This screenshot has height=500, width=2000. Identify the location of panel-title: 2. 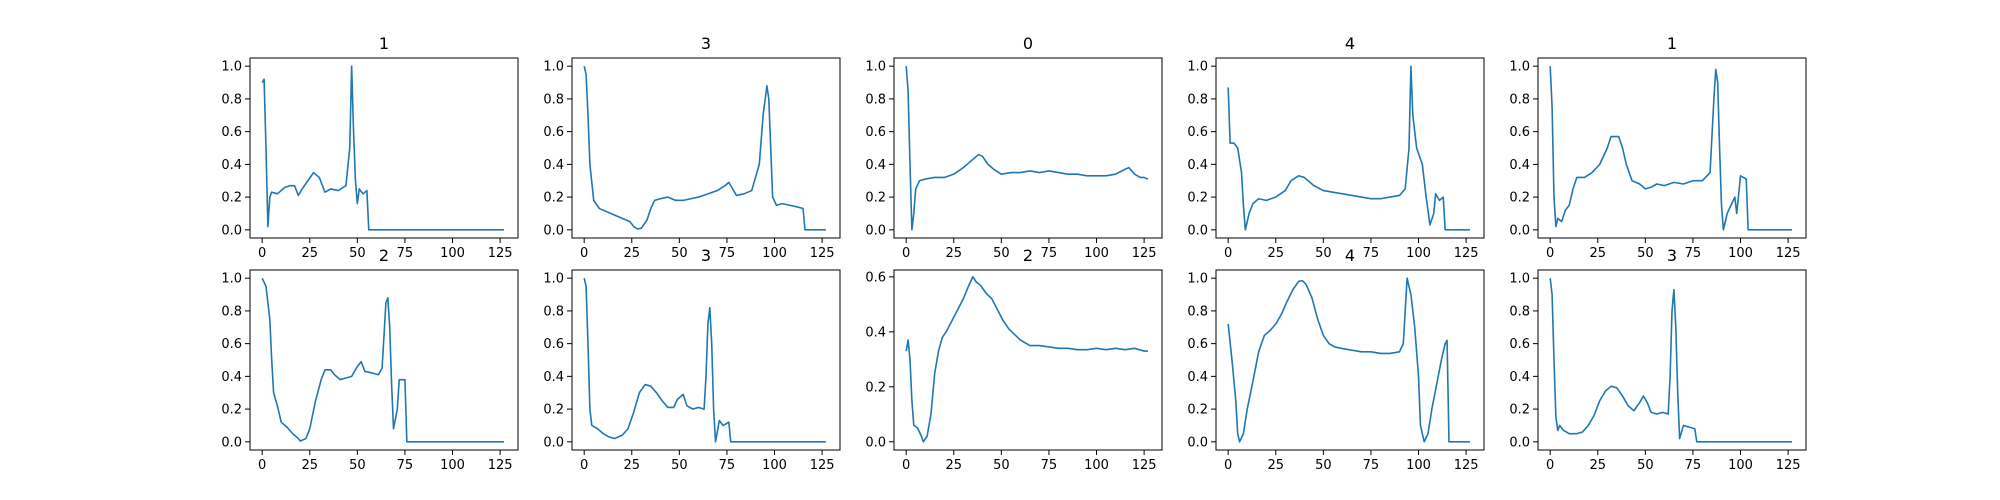
(384, 255).